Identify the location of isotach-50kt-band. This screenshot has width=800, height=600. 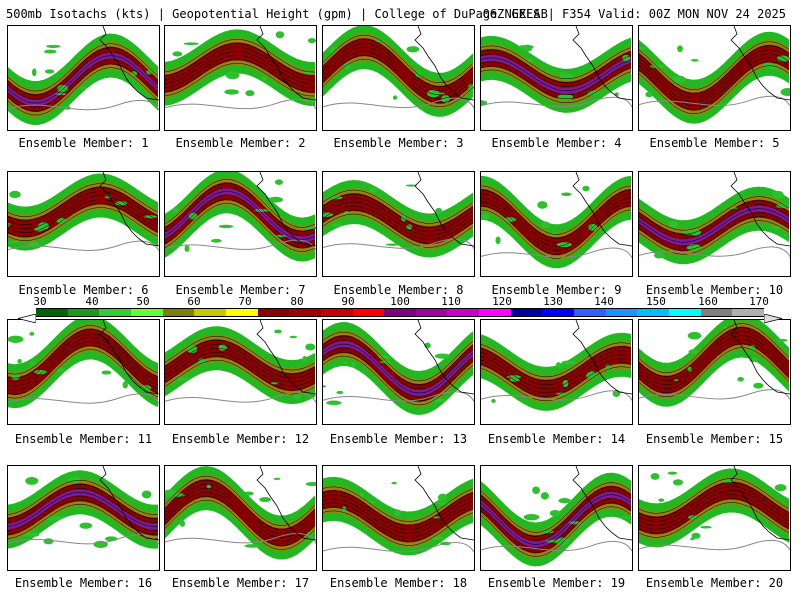
(83, 509).